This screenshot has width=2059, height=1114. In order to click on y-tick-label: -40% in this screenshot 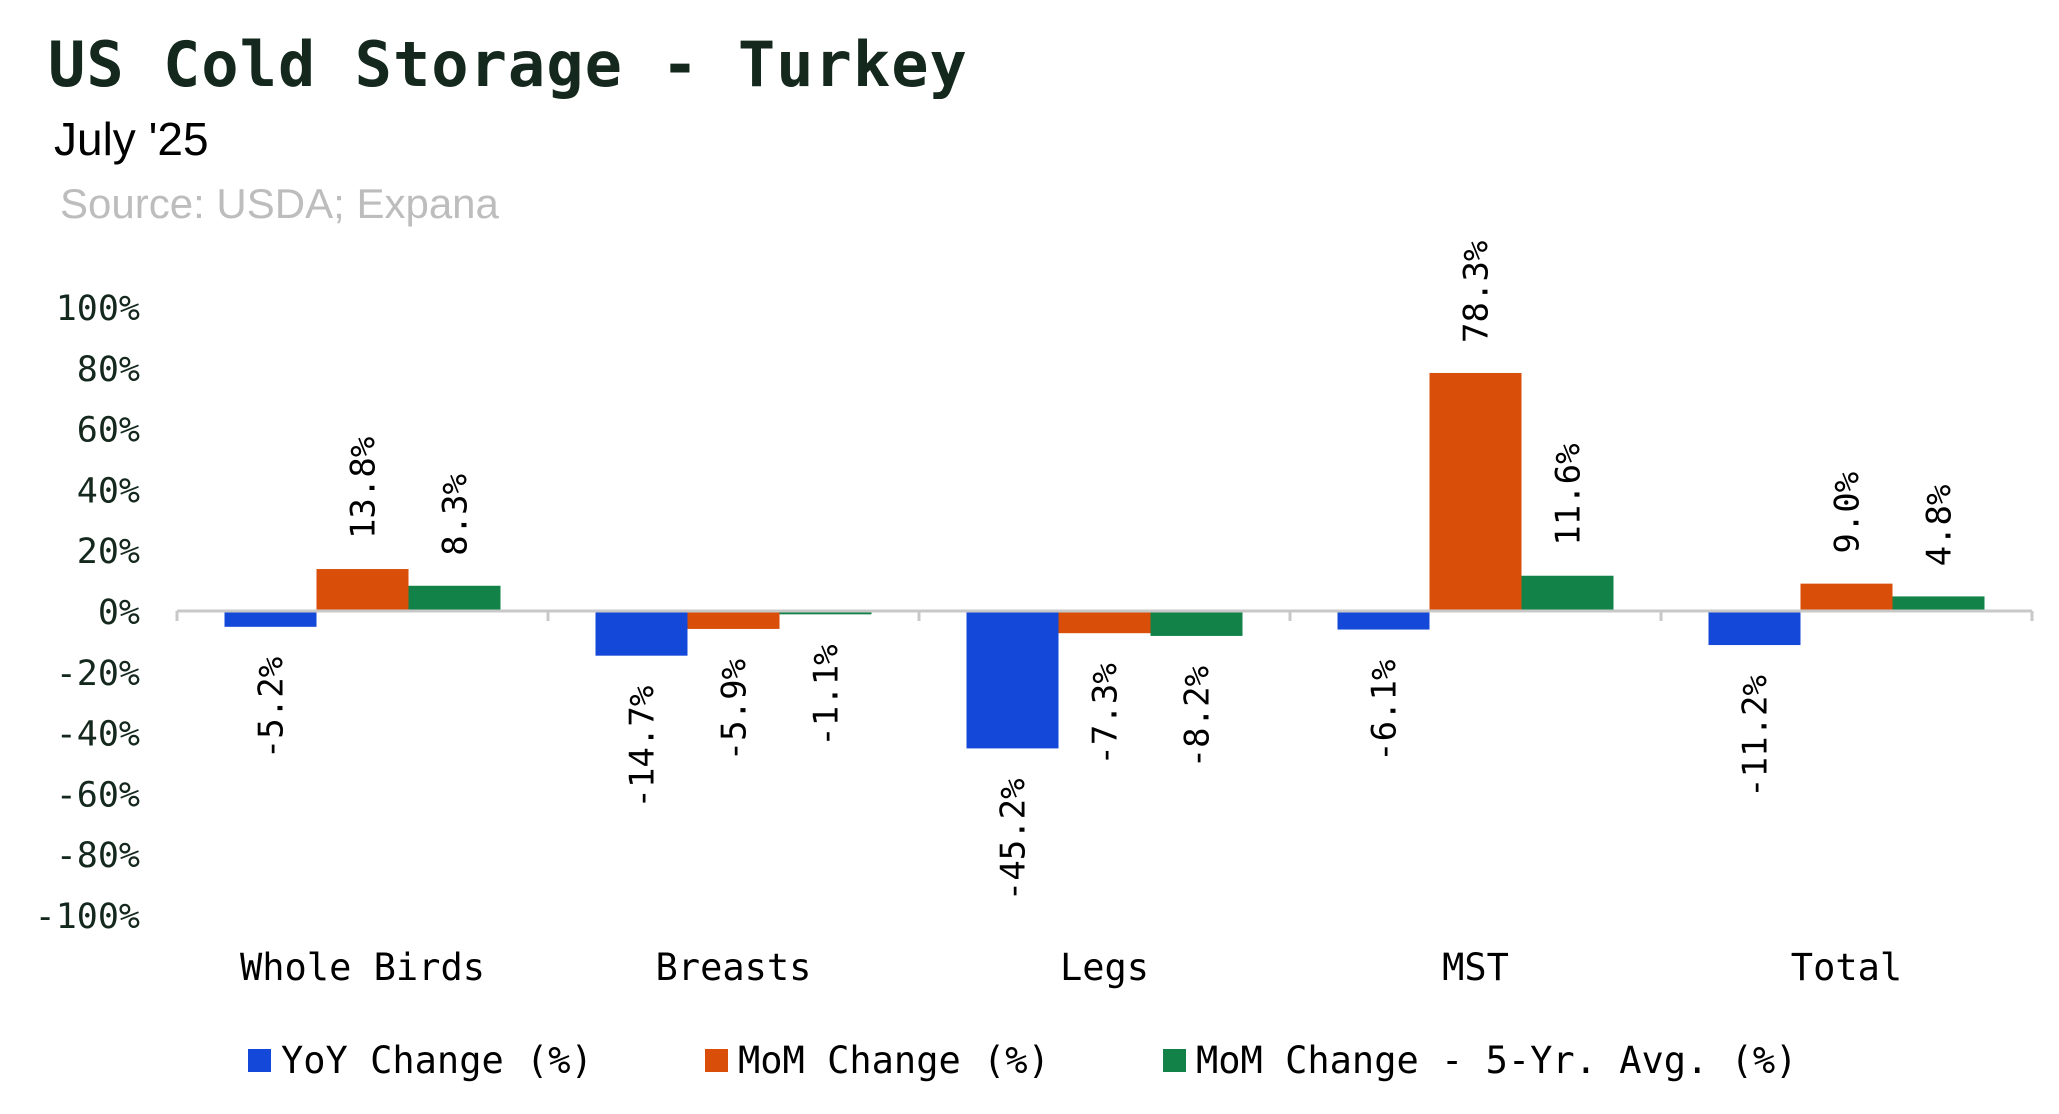, I will do `click(98, 735)`.